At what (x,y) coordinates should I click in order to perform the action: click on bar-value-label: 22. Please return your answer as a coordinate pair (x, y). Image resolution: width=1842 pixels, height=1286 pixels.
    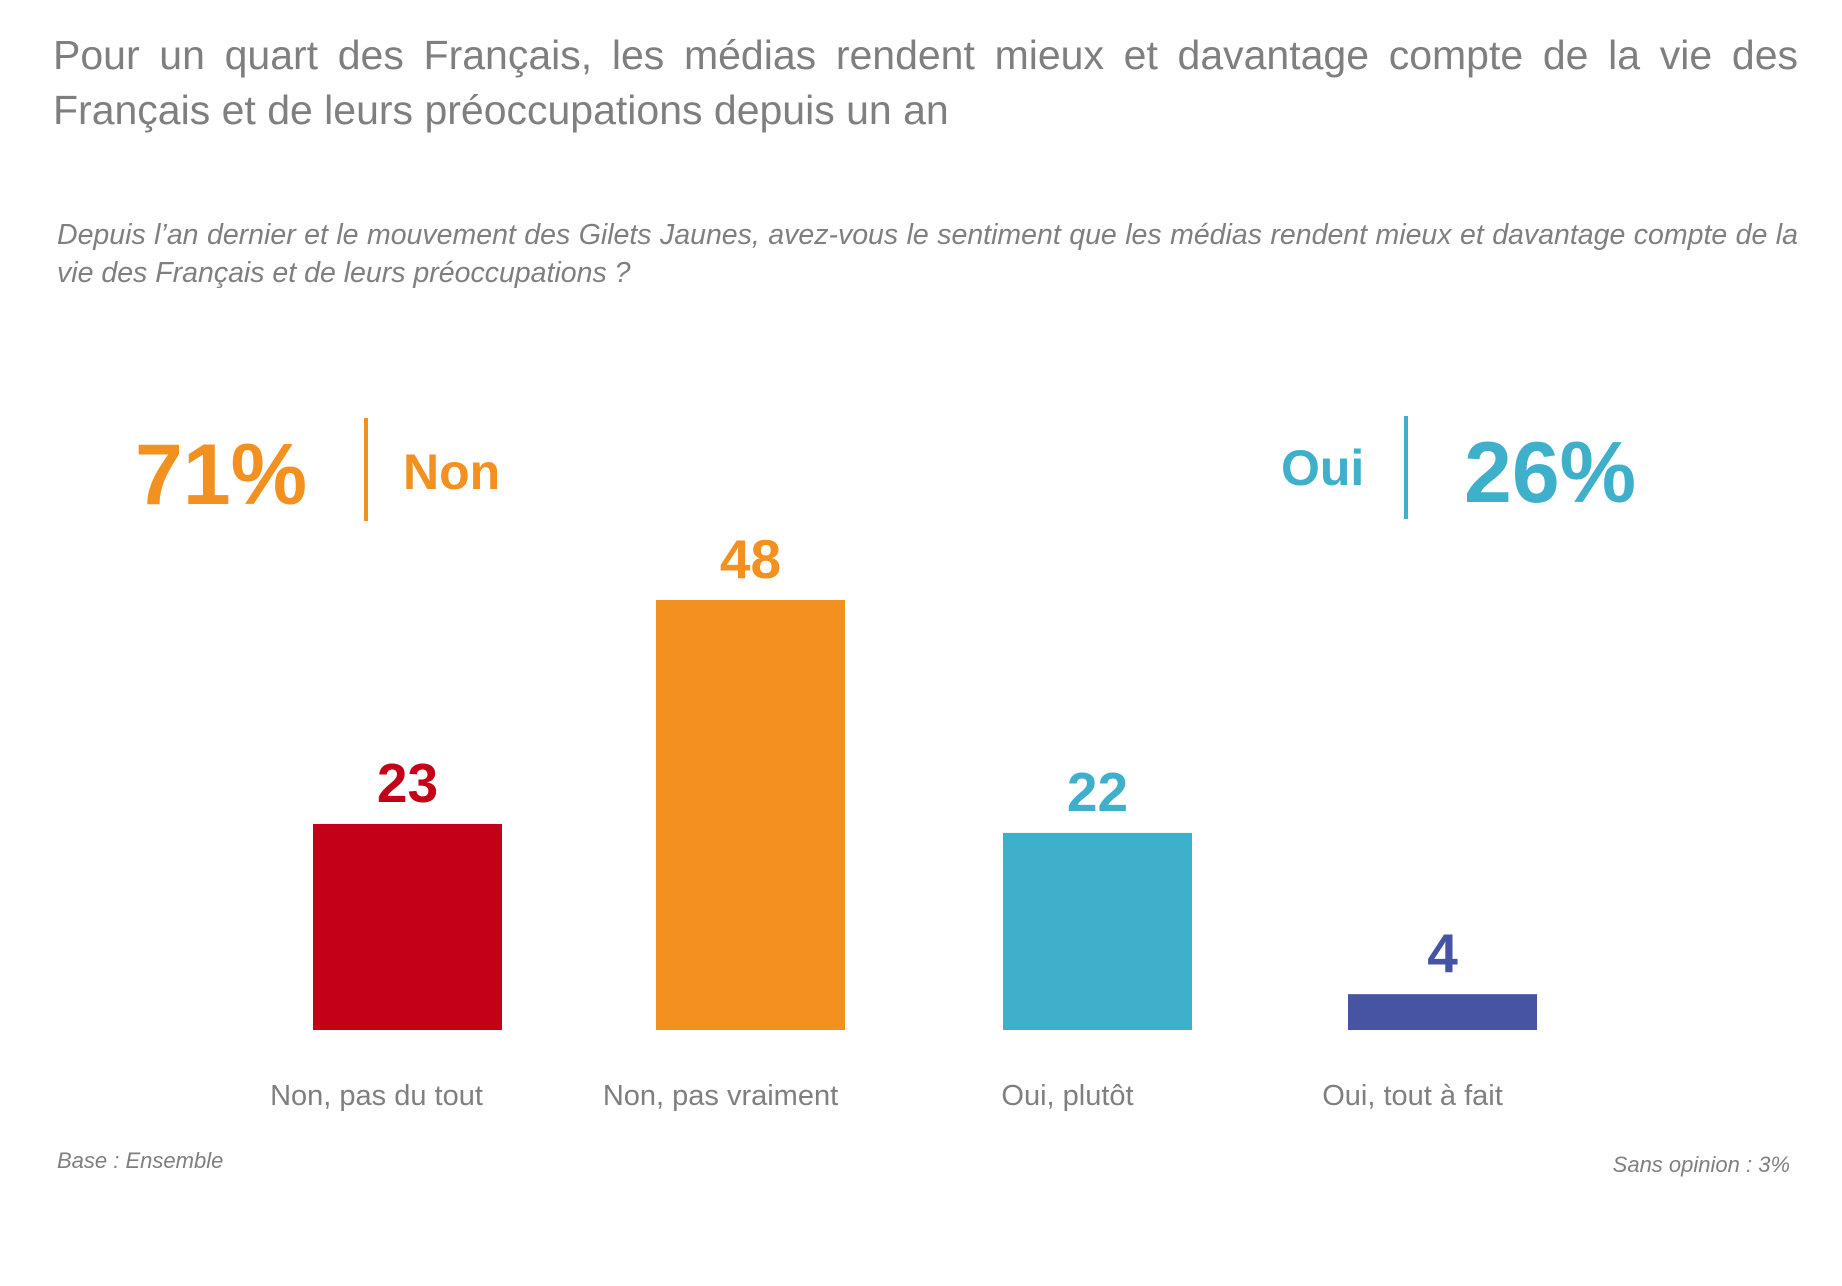
    Looking at the image, I should click on (1097, 792).